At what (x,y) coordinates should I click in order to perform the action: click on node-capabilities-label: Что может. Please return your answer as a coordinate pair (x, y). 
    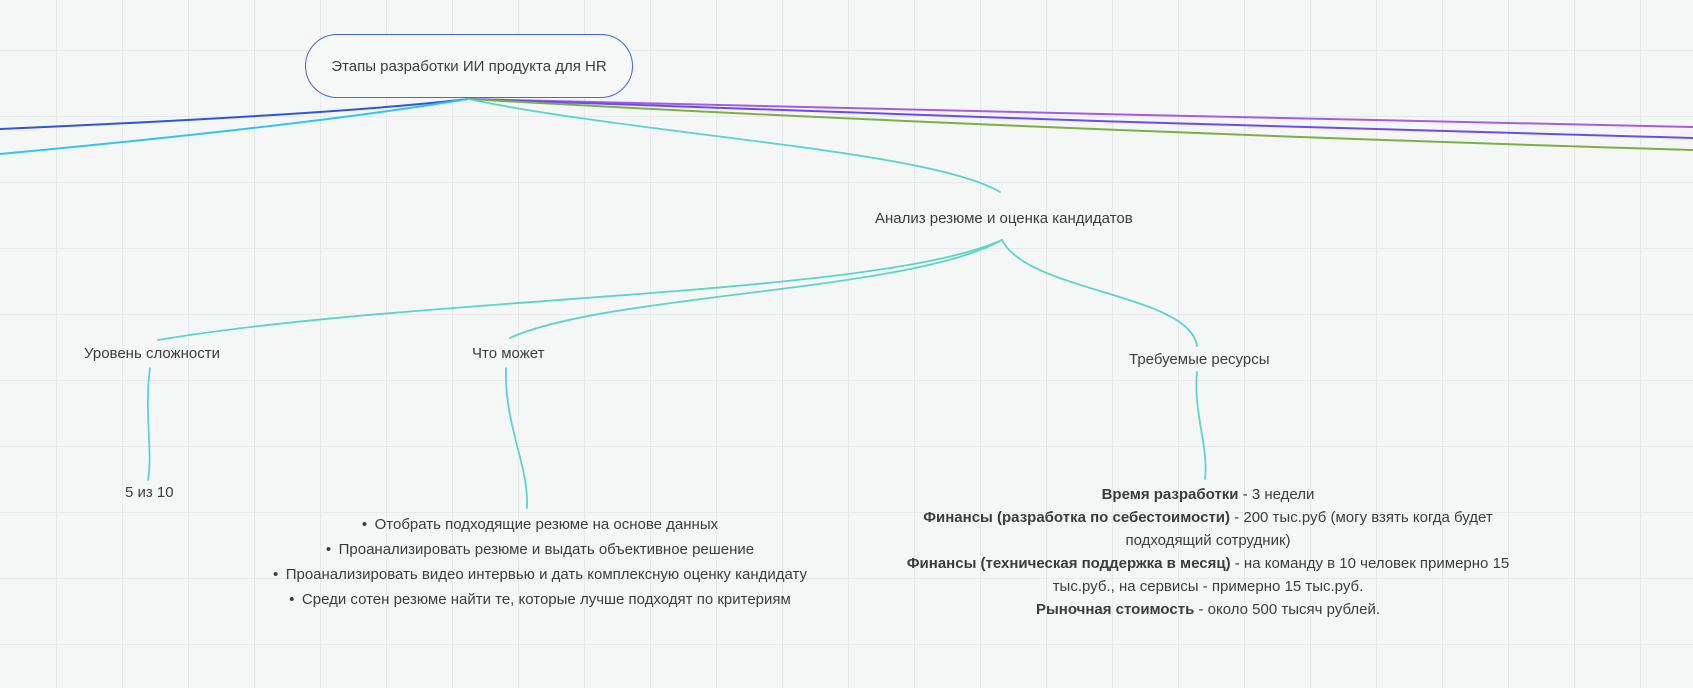
    Looking at the image, I should click on (508, 353).